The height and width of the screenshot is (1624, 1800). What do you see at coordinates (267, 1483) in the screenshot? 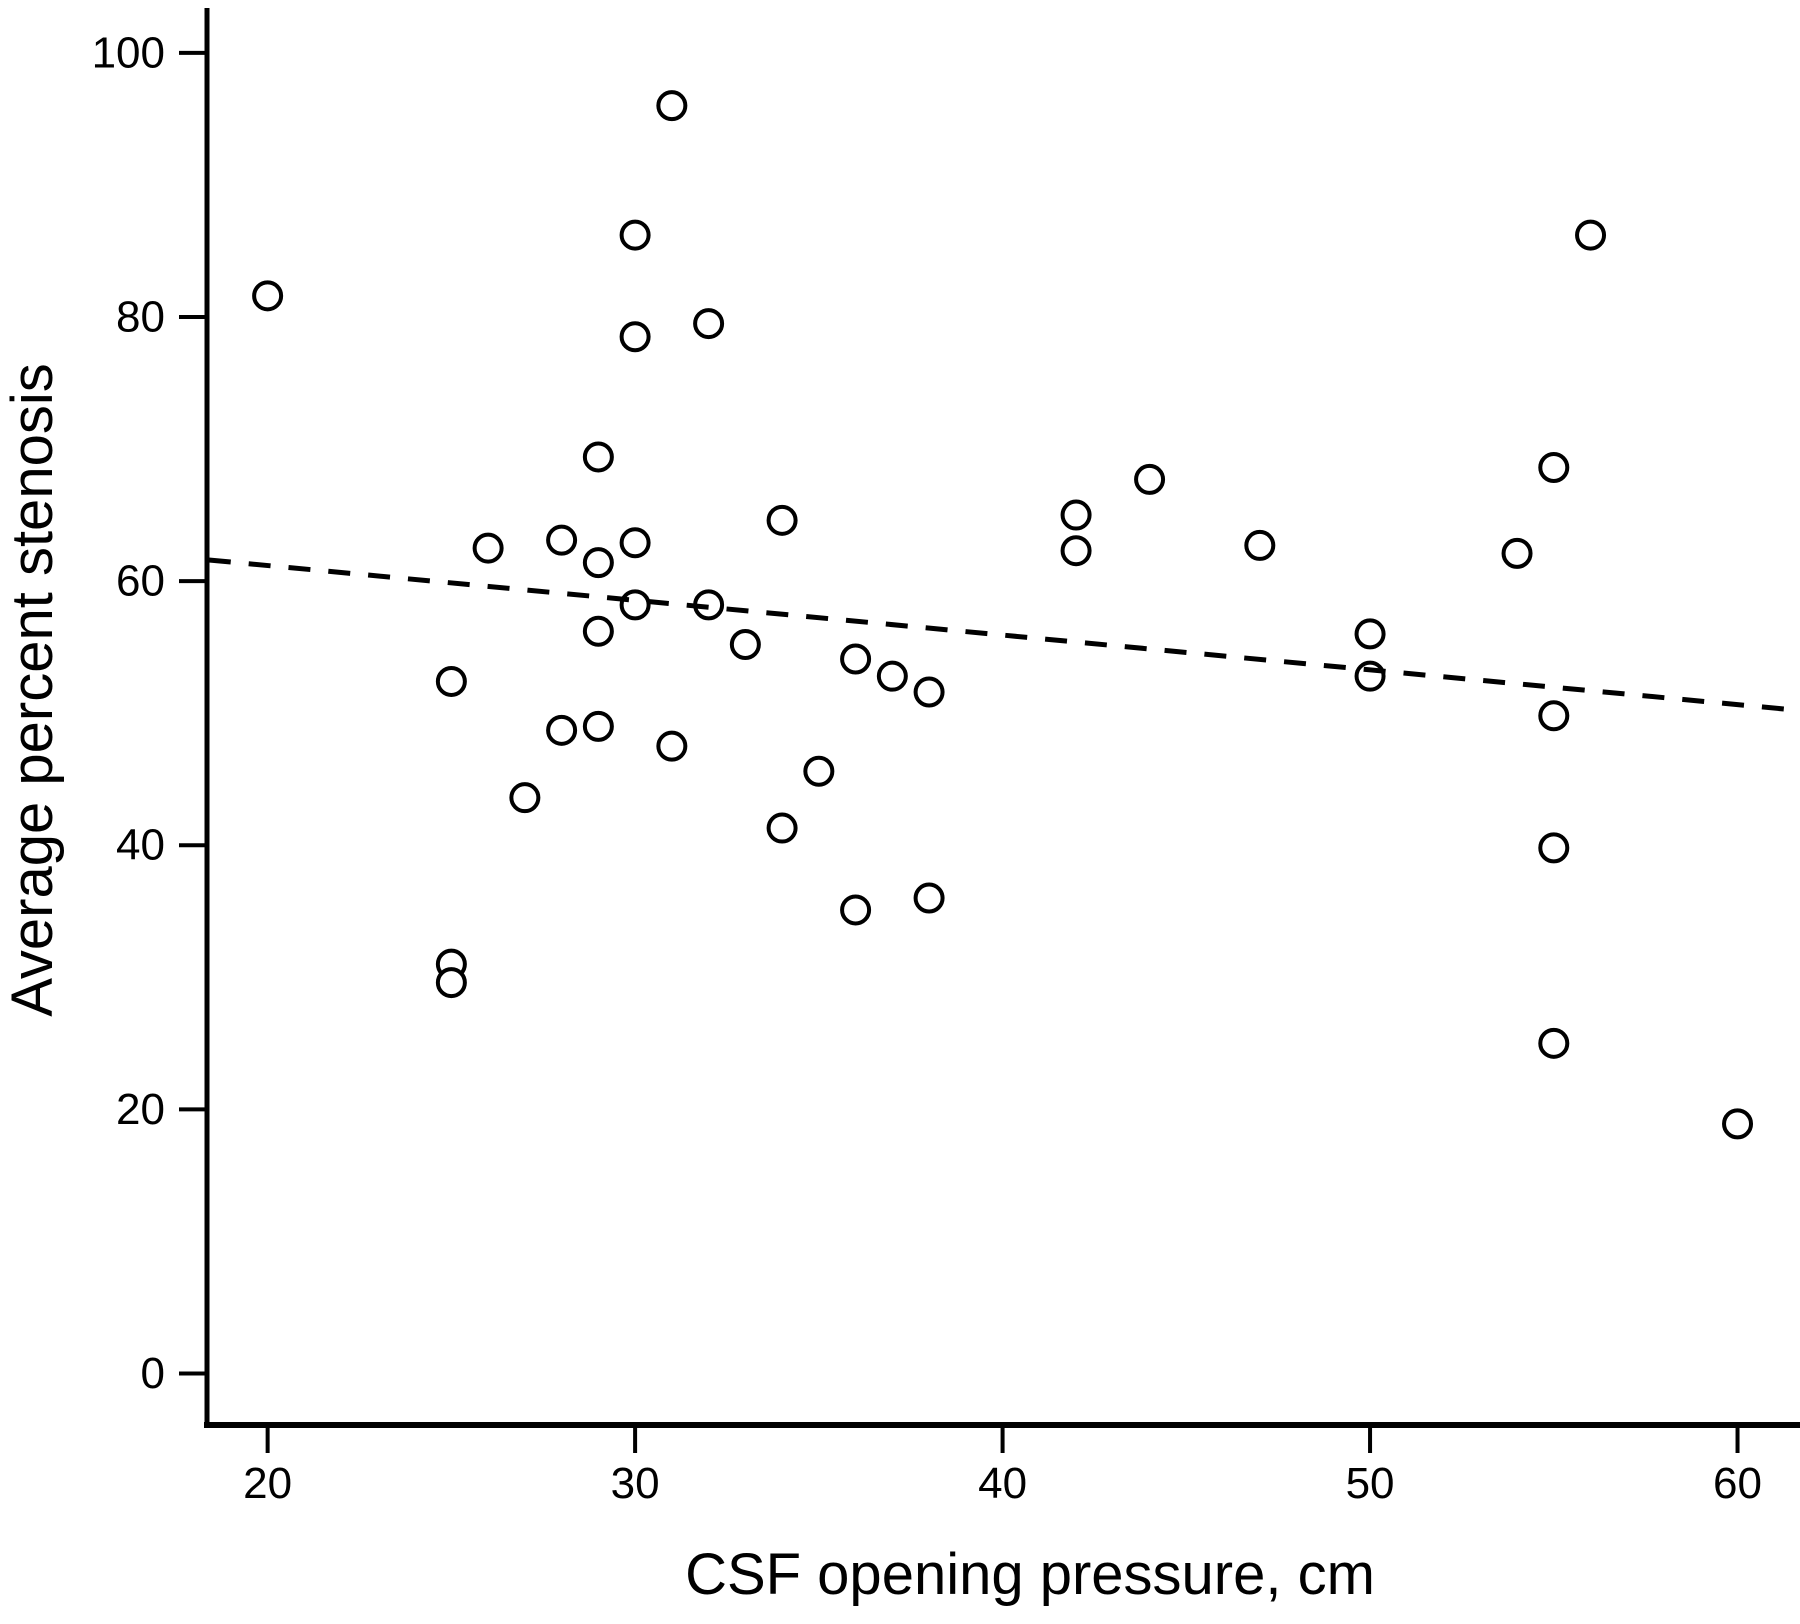
I see `x-tick-label: 20` at bounding box center [267, 1483].